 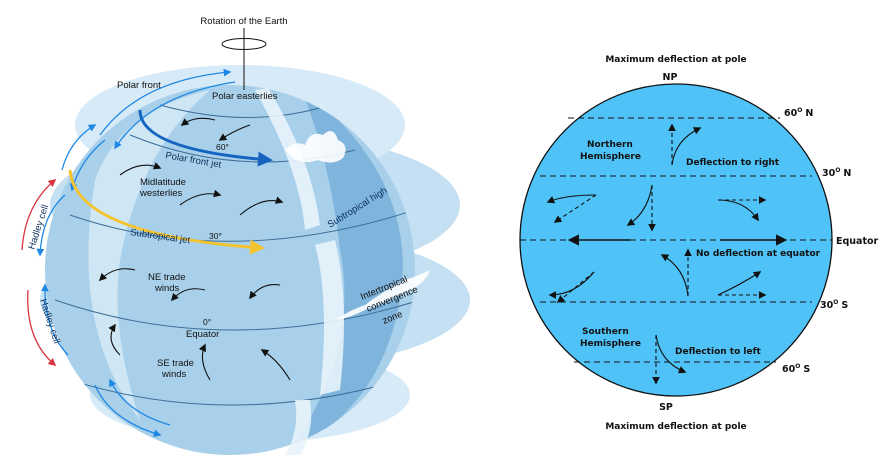 I want to click on lat-30n-label: 30O N, so click(x=836, y=173).